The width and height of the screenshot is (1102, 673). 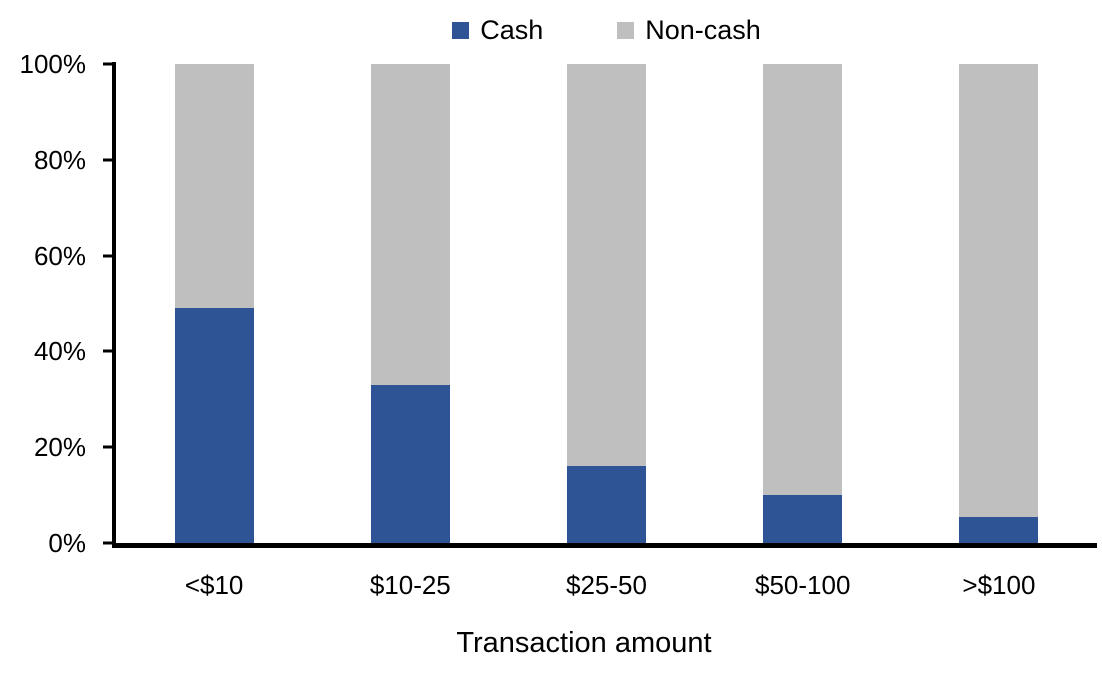 What do you see at coordinates (53, 64) in the screenshot?
I see `y-tick-label: 100%` at bounding box center [53, 64].